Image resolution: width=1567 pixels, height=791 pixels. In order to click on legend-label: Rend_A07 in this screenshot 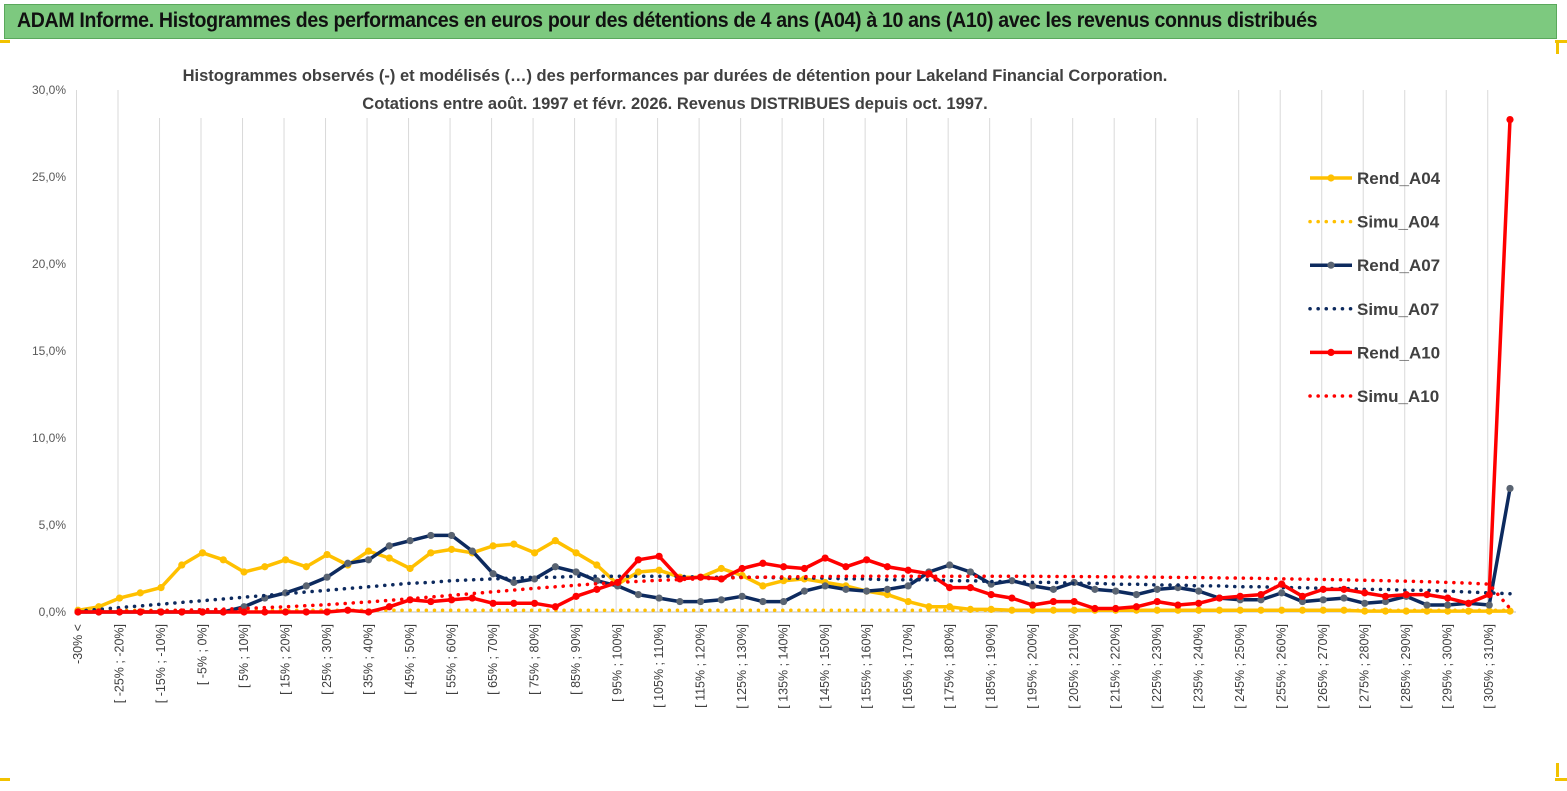, I will do `click(1398, 265)`.